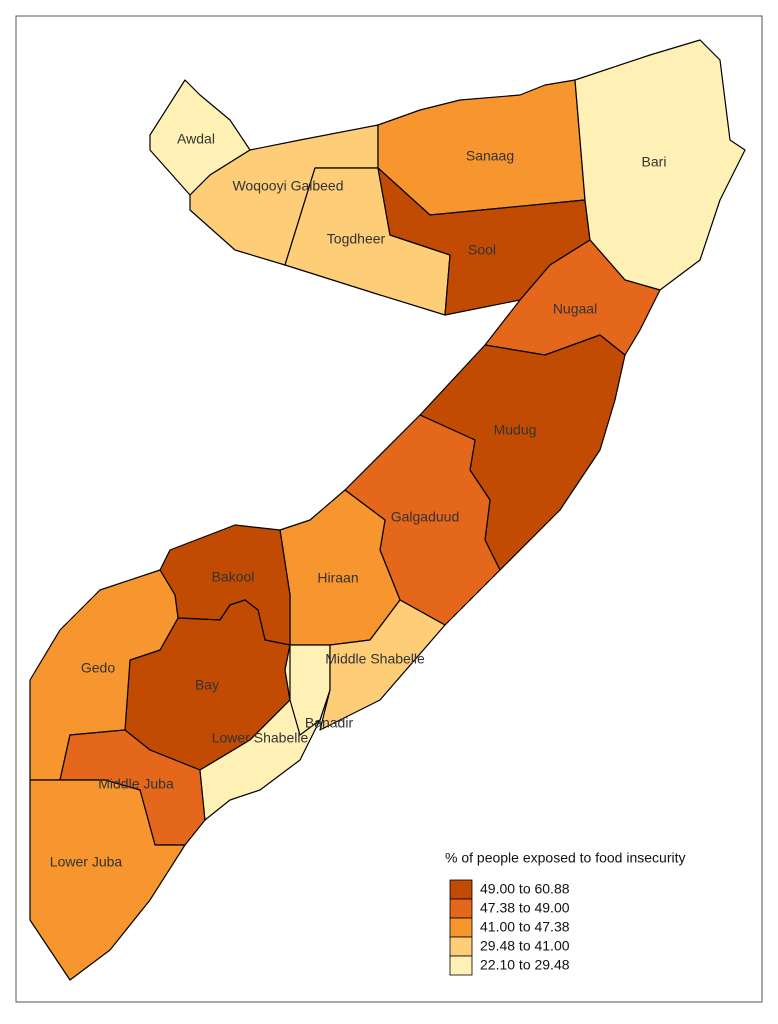 This screenshot has height=1024, width=778. I want to click on region-label: Middle Juba, so click(136, 784).